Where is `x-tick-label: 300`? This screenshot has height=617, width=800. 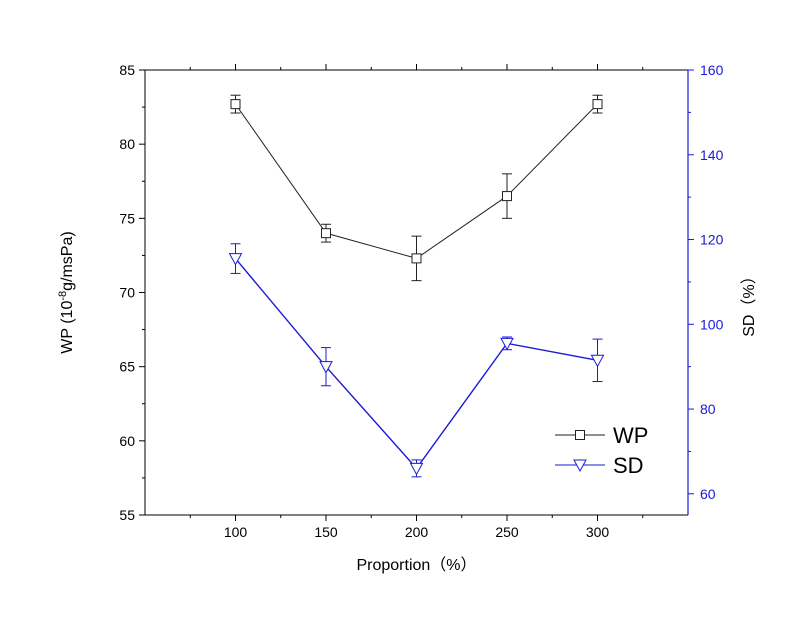 x-tick-label: 300 is located at coordinates (598, 532).